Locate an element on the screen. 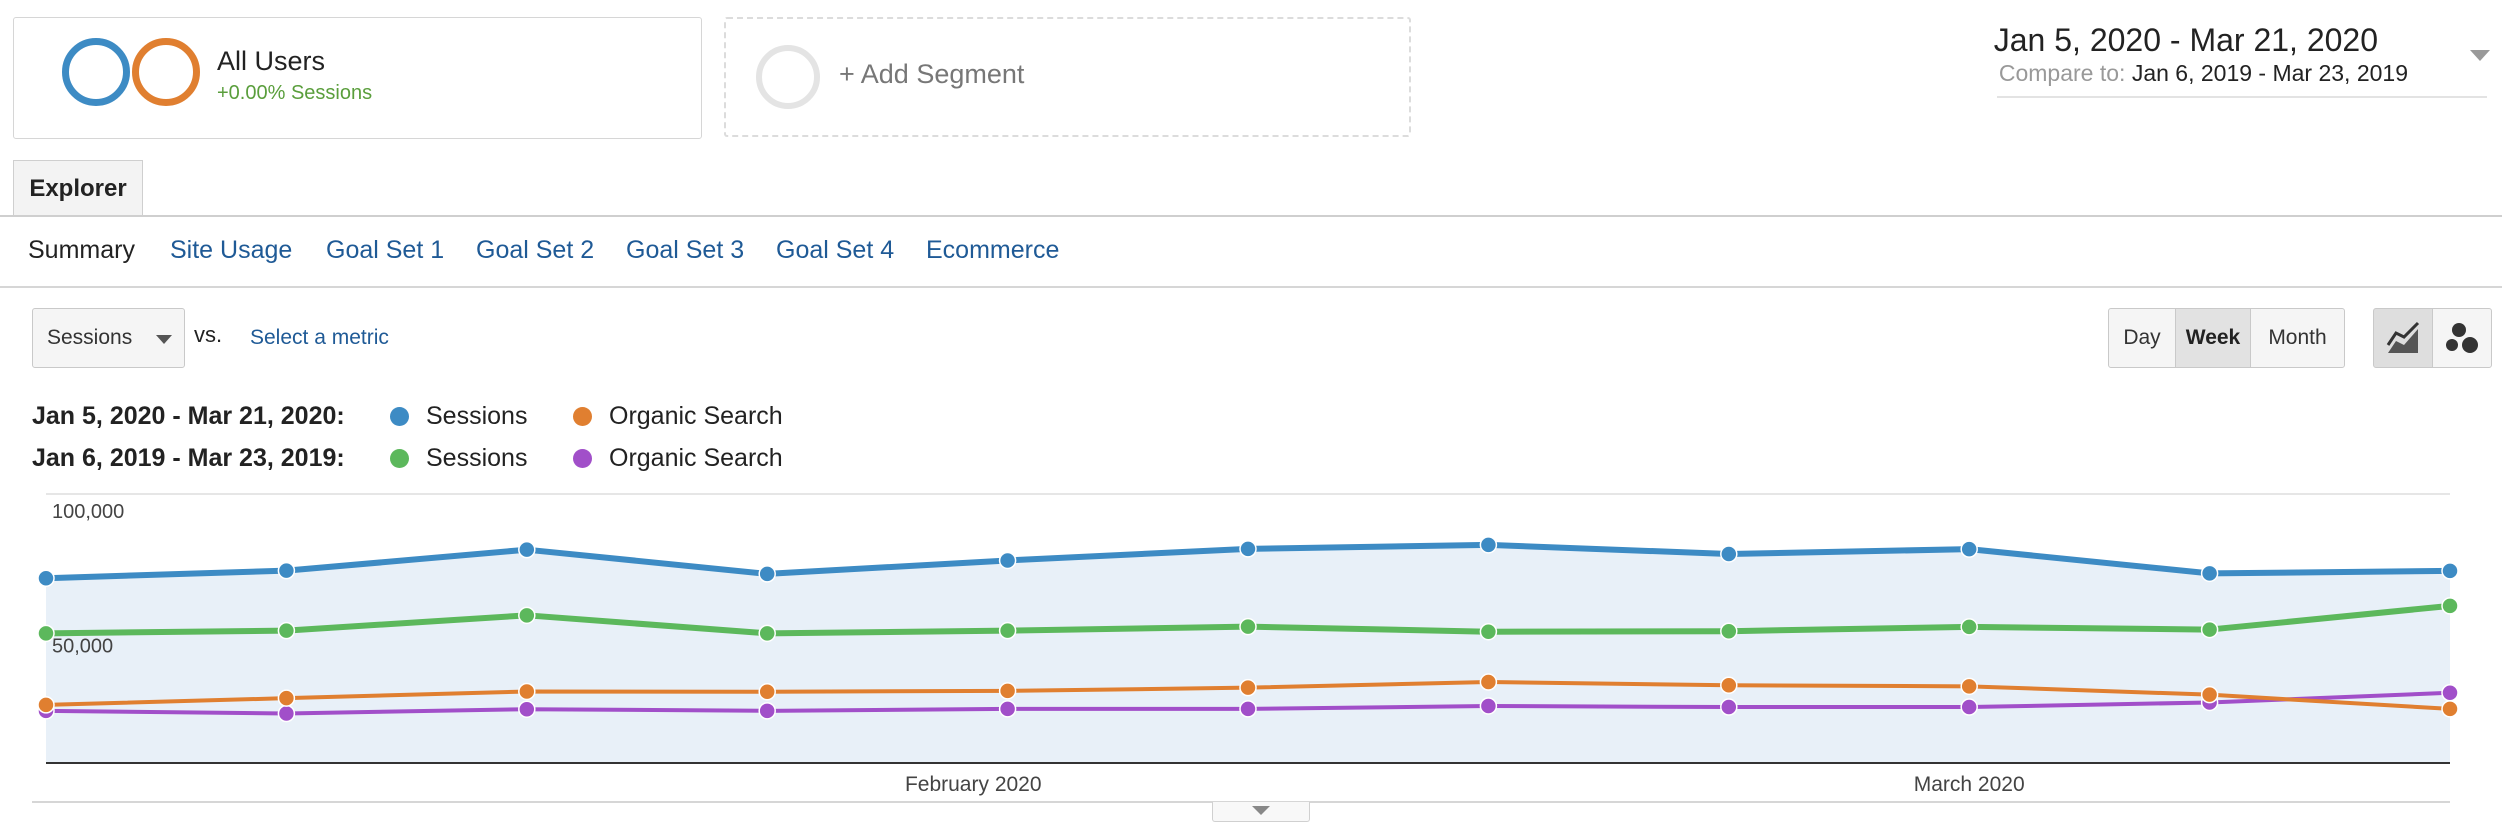 The image size is (2502, 840). segment-subtitle: +0.00% Sessions is located at coordinates (295, 93).